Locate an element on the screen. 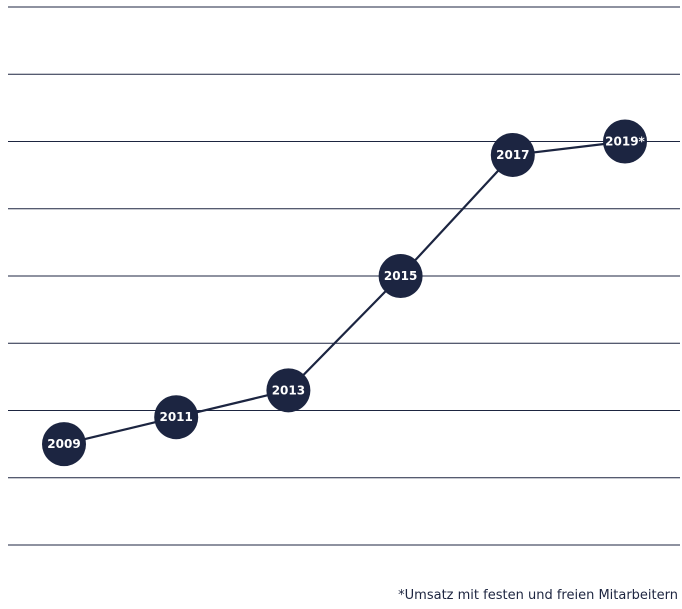 The image size is (682, 609). data-point: 2017 is located at coordinates (512, 154).